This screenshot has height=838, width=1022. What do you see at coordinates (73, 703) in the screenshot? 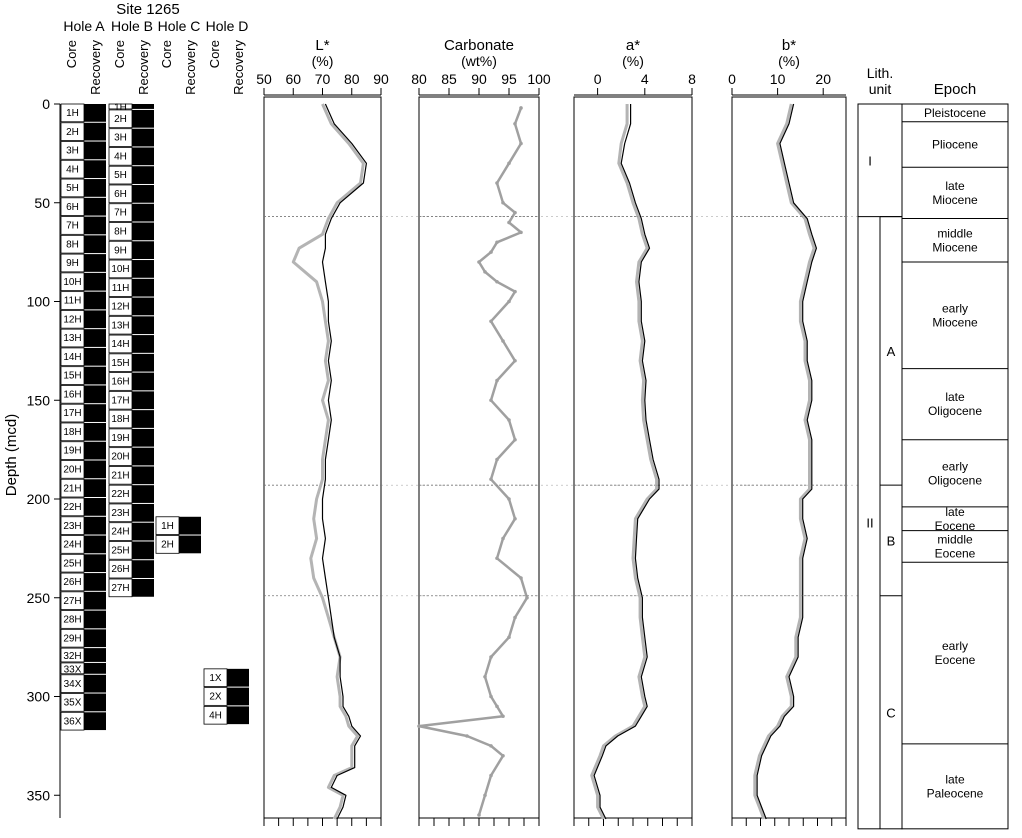
I see `core-label: 35X` at bounding box center [73, 703].